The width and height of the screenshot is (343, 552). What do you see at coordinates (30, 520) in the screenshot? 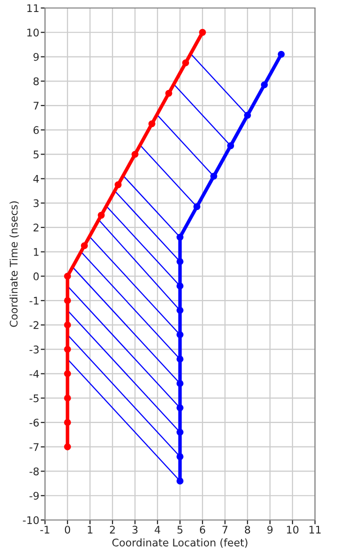
I see `y-tick-label: -10` at bounding box center [30, 520].